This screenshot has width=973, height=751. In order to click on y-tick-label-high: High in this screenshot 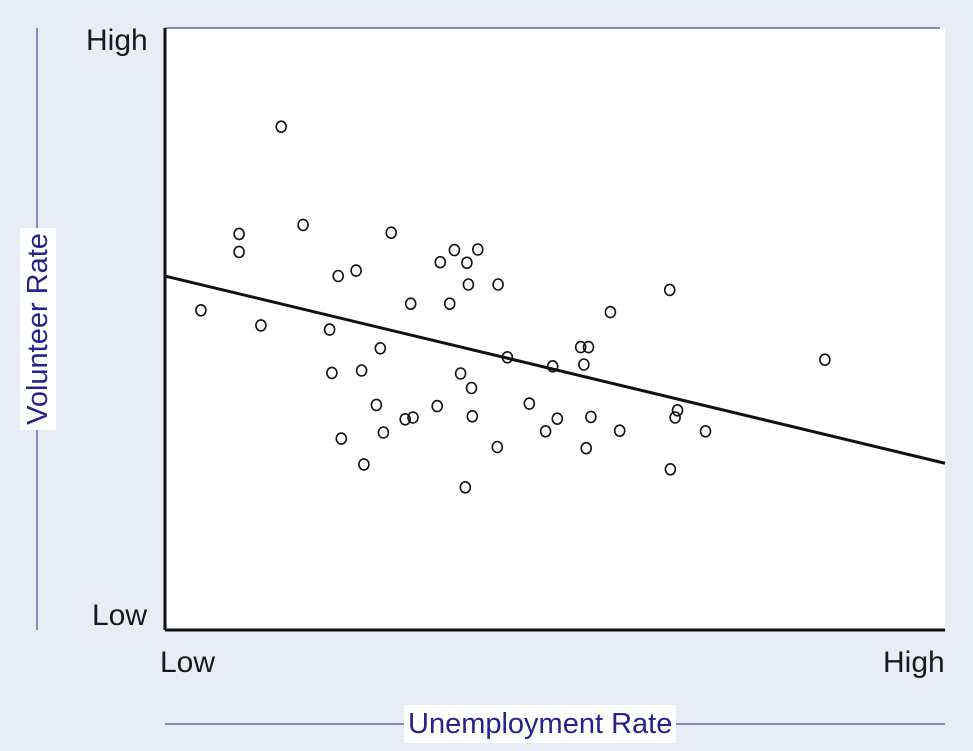, I will do `click(117, 40)`.